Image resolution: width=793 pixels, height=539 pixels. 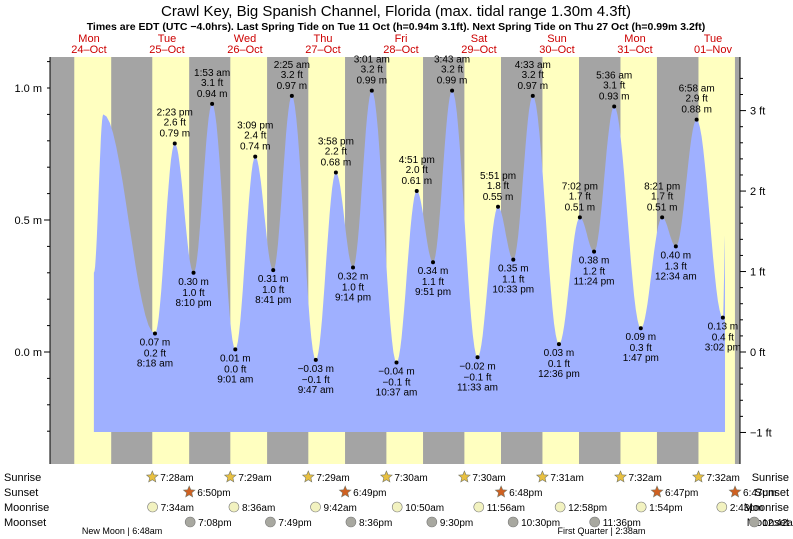 I want to click on moon-phase-new-moon: New Moon | 6:48am, so click(x=122, y=531).